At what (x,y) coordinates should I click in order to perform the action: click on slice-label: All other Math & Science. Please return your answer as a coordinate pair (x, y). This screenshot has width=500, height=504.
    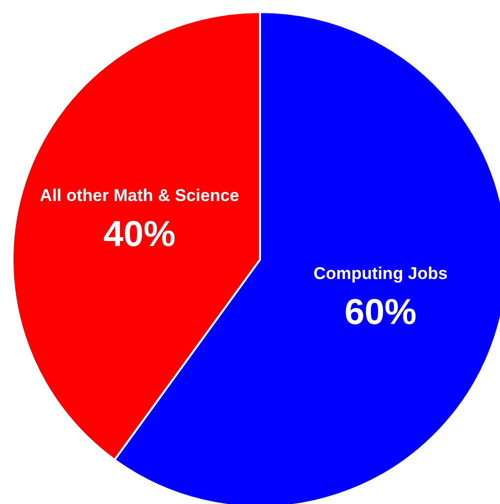
    Looking at the image, I should click on (140, 195).